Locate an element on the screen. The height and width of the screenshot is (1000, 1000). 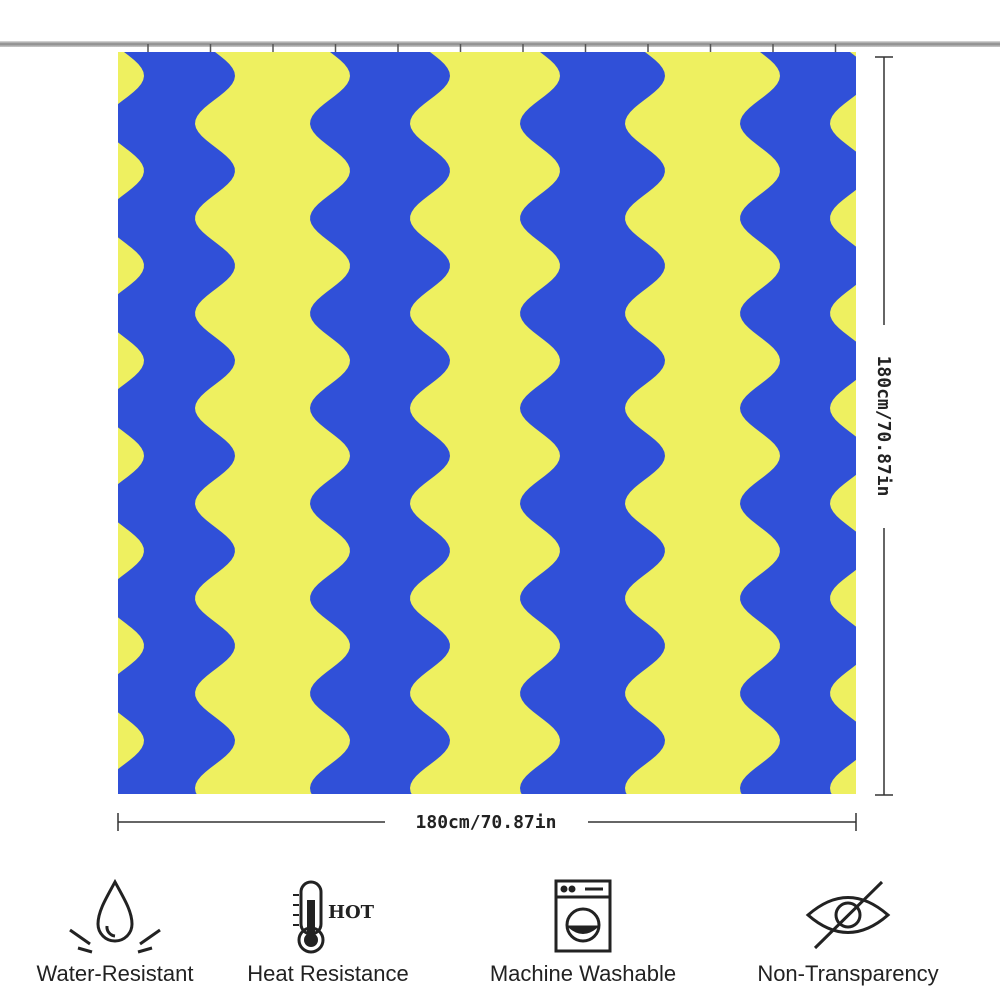
heat-icon: HOT is located at coordinates (334, 917).